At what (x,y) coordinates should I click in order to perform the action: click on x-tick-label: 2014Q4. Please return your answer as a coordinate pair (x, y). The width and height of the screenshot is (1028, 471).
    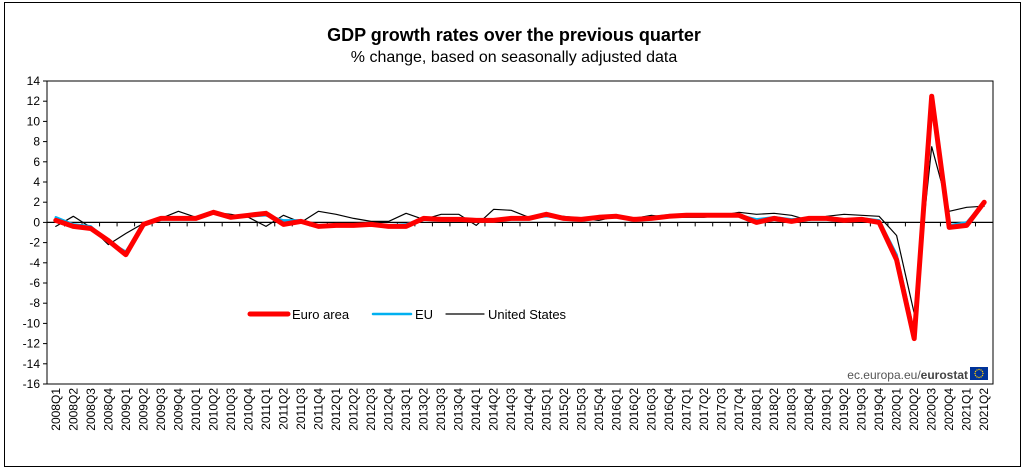
    Looking at the image, I should click on (529, 409).